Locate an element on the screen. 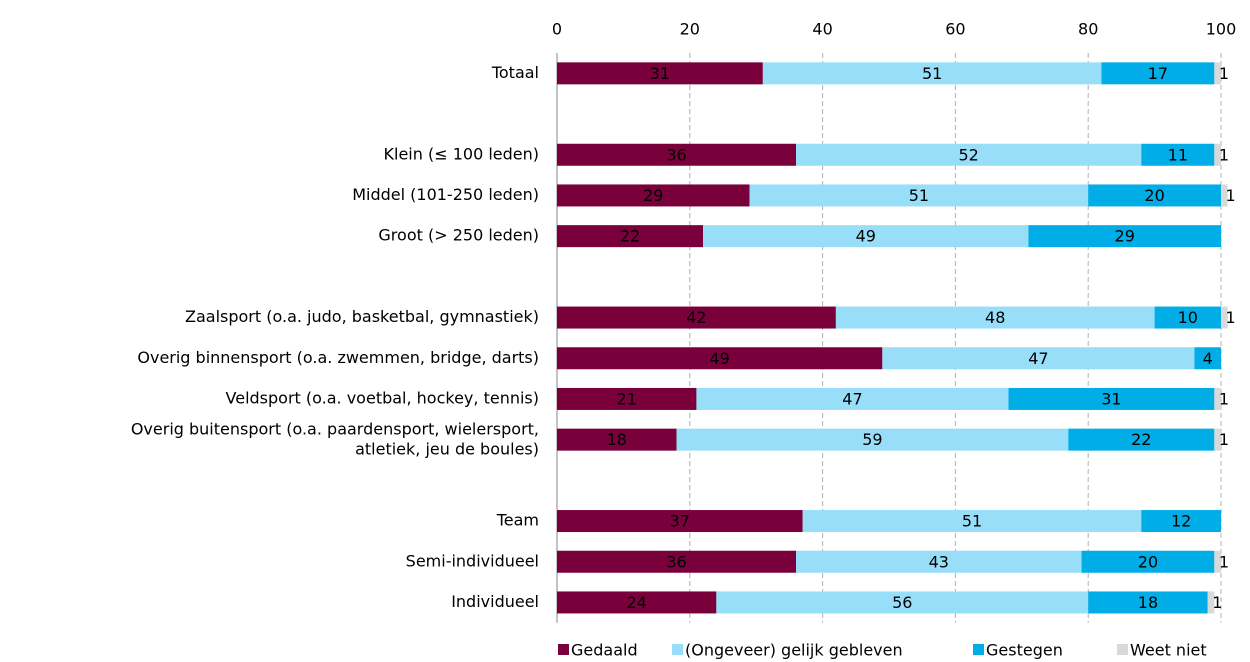 Image resolution: width=1250 pixels, height=662 pixels. value-label: 21 is located at coordinates (627, 398).